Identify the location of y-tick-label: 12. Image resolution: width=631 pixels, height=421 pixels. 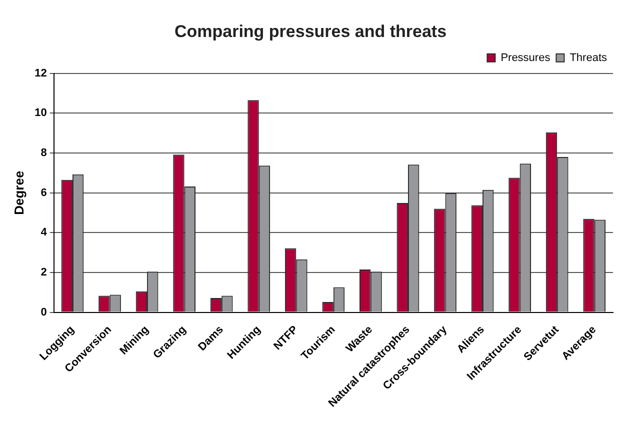
(40, 73).